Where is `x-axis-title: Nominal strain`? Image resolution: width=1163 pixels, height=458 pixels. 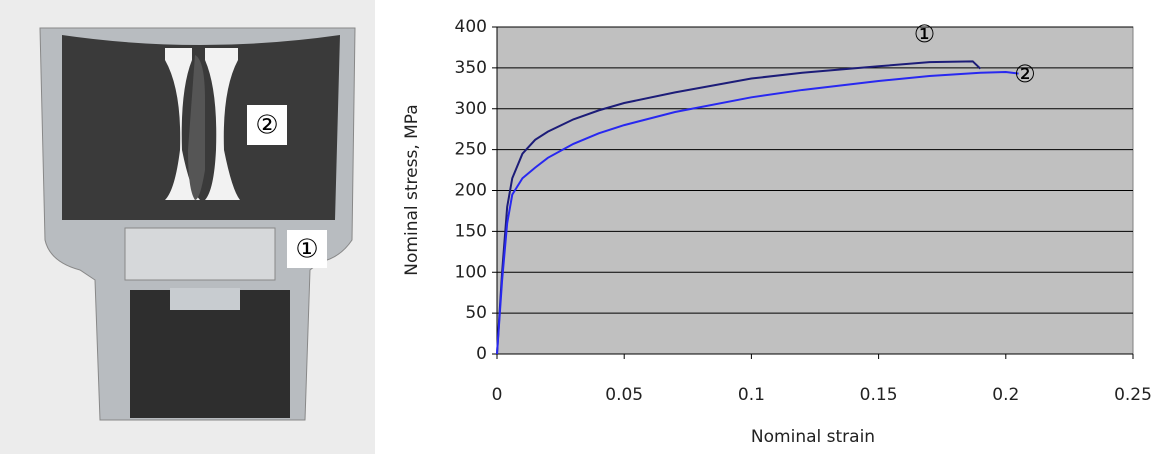 x-axis-title: Nominal strain is located at coordinates (813, 437).